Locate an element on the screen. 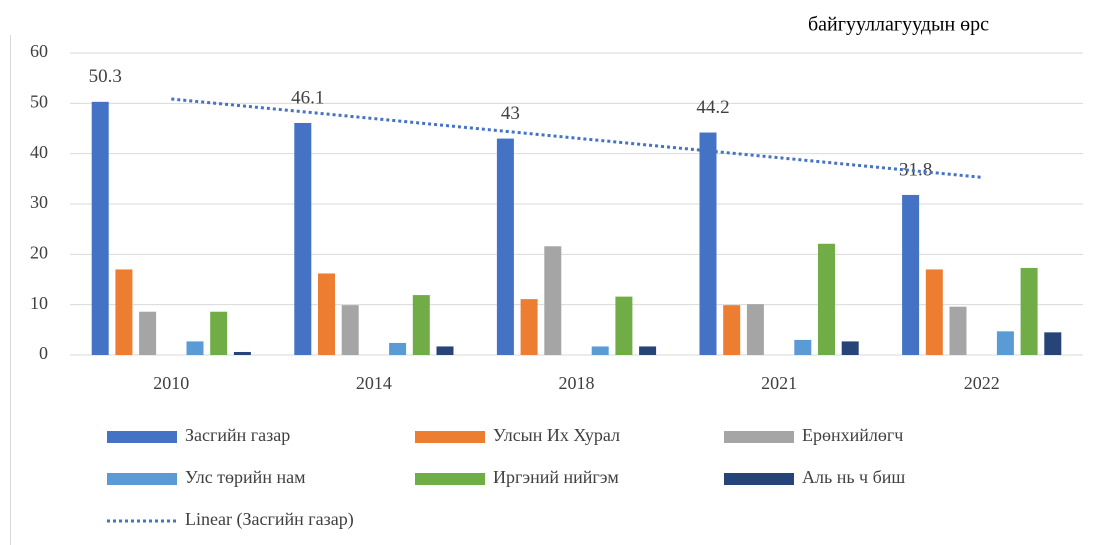 Image resolution: width=1101 pixels, height=545 pixels. data-label: 46.1 is located at coordinates (307, 97).